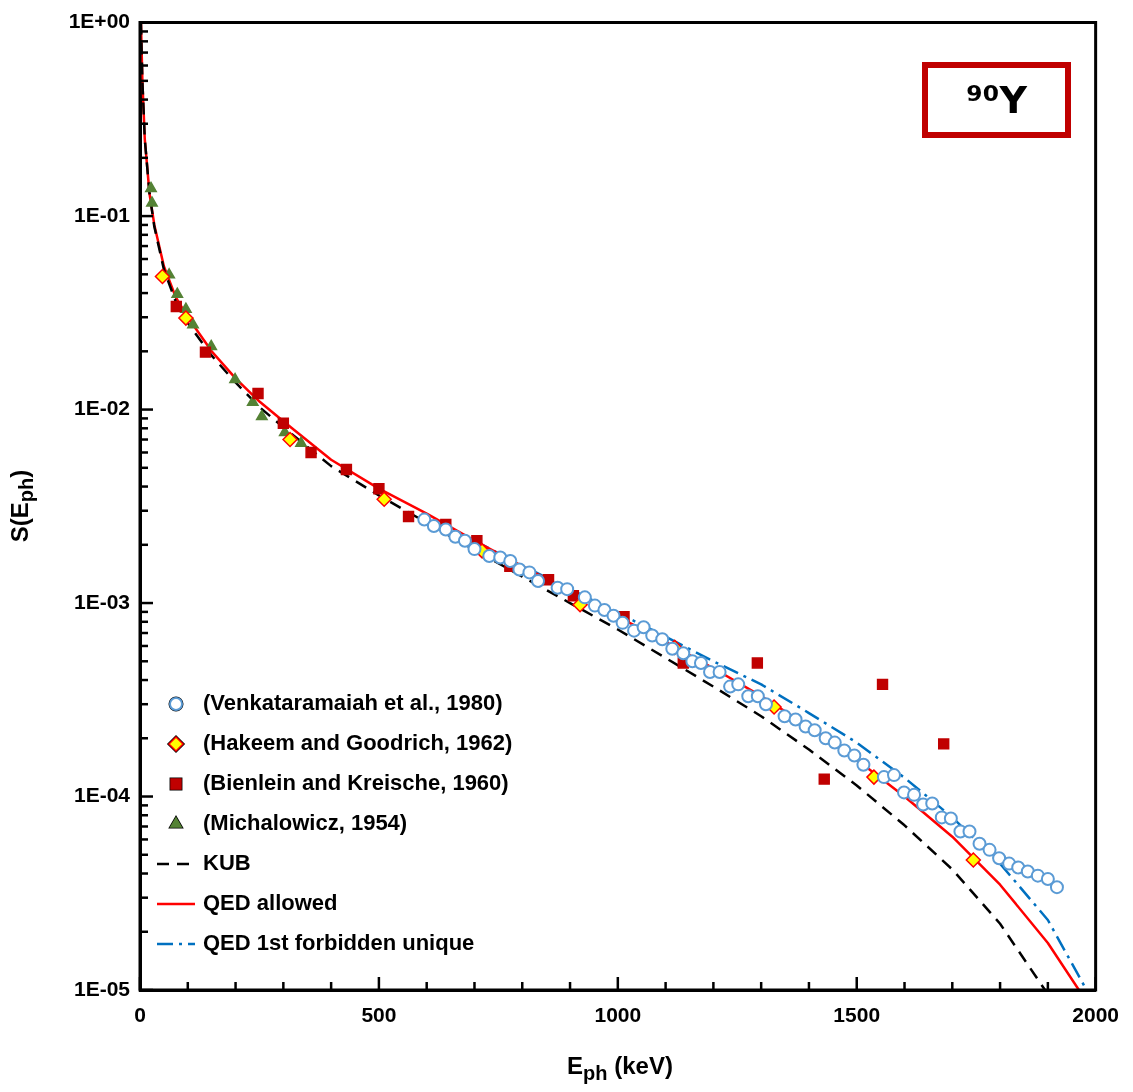 This screenshot has width=1133, height=1092. Describe the element at coordinates (379, 1015) in the screenshot. I see `x-tick-label: 500` at that location.